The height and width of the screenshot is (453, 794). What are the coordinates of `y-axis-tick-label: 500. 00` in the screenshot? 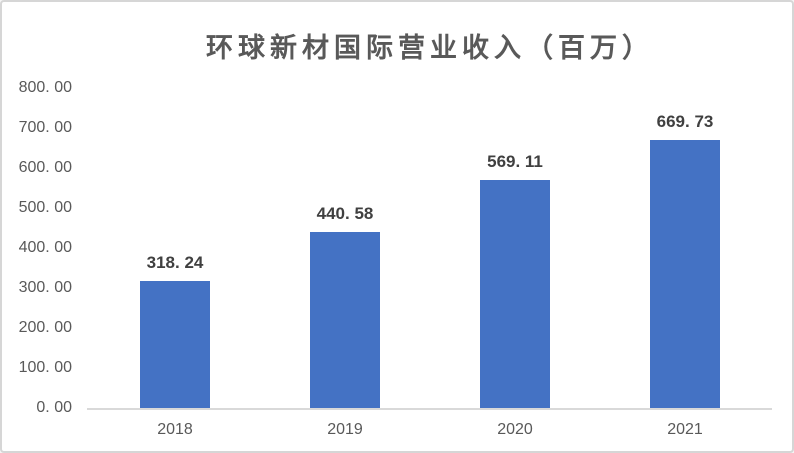 It's located at (45, 207).